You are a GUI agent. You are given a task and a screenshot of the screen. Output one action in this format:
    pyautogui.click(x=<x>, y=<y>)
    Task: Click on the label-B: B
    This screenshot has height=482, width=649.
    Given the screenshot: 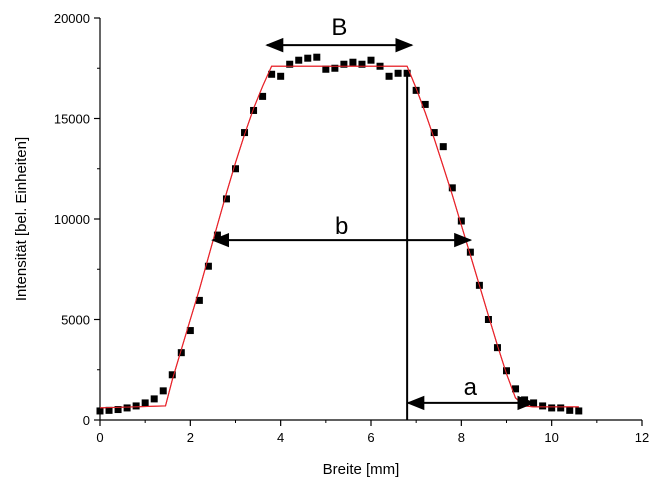 What is the action you would take?
    pyautogui.click(x=339, y=27)
    